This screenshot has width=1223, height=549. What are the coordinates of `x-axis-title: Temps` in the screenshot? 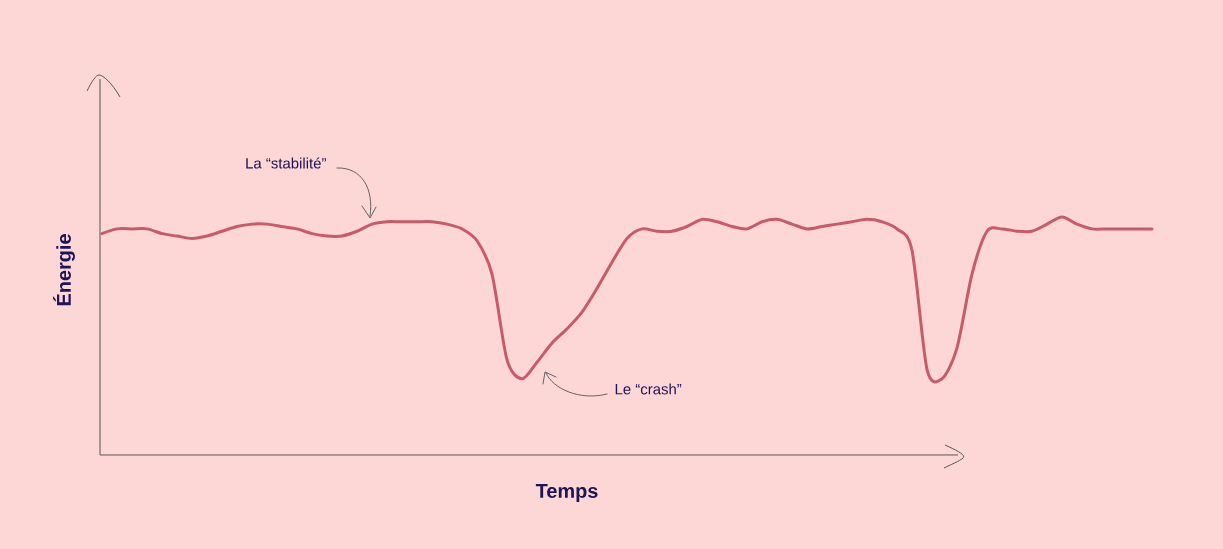 It's located at (566, 493).